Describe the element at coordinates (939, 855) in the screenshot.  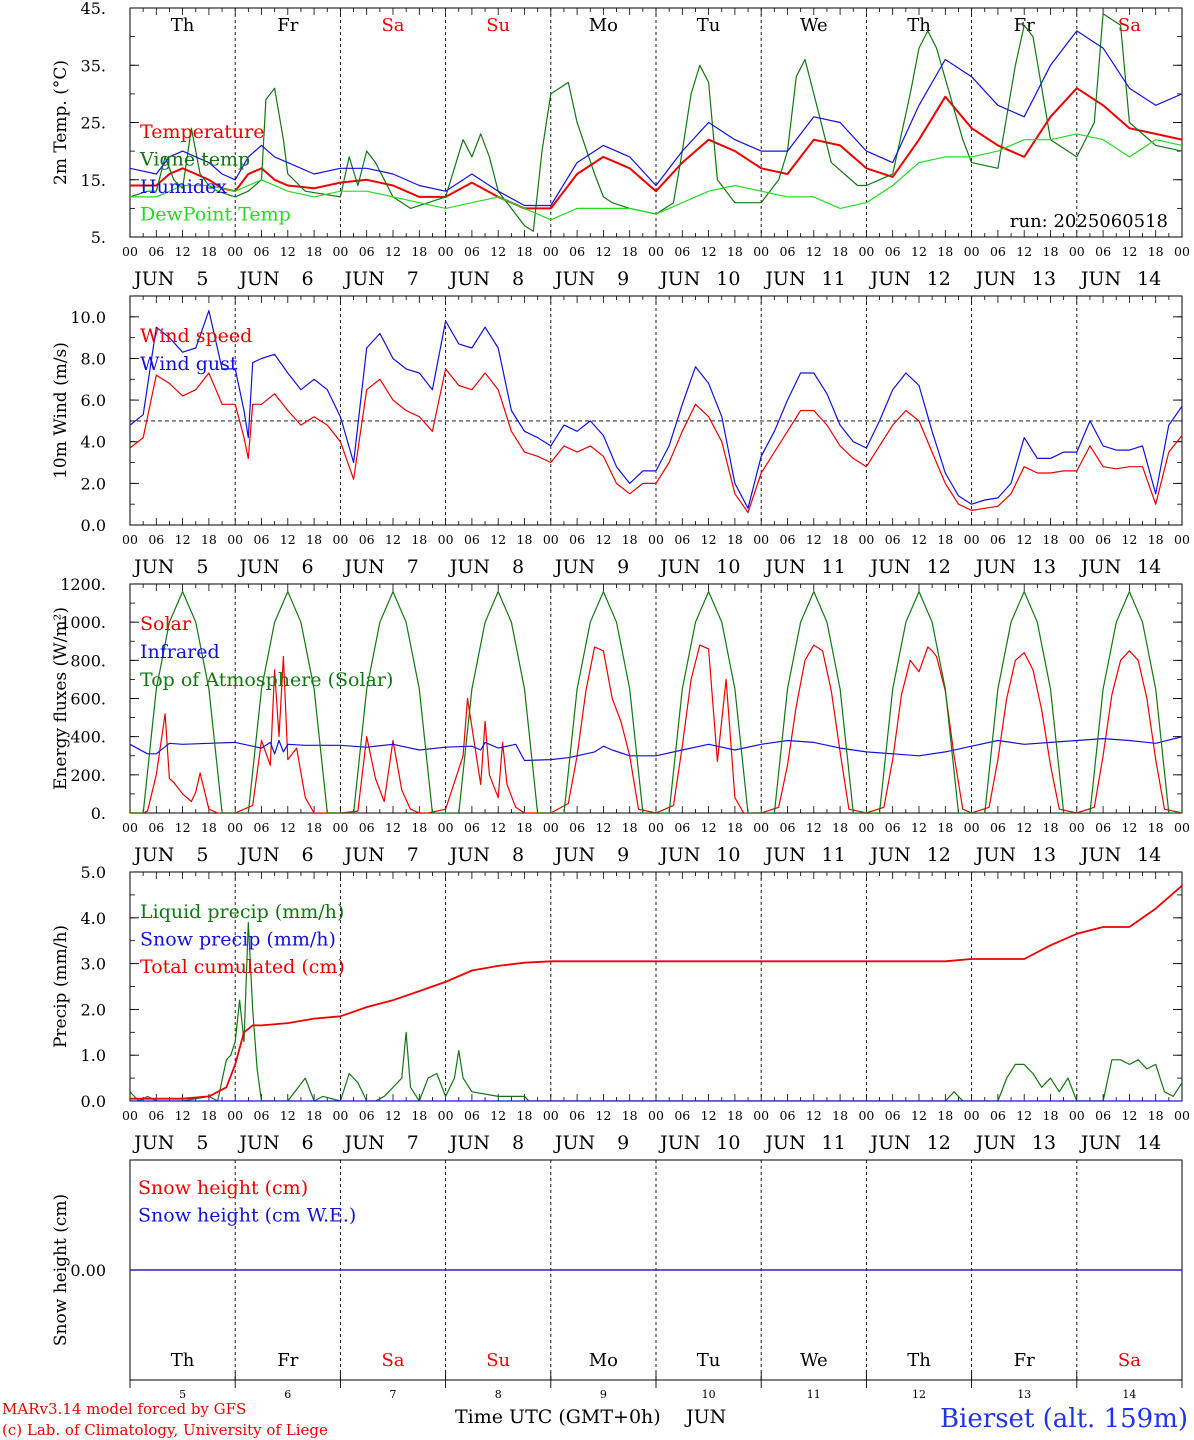
I see `date-label: 12` at that location.